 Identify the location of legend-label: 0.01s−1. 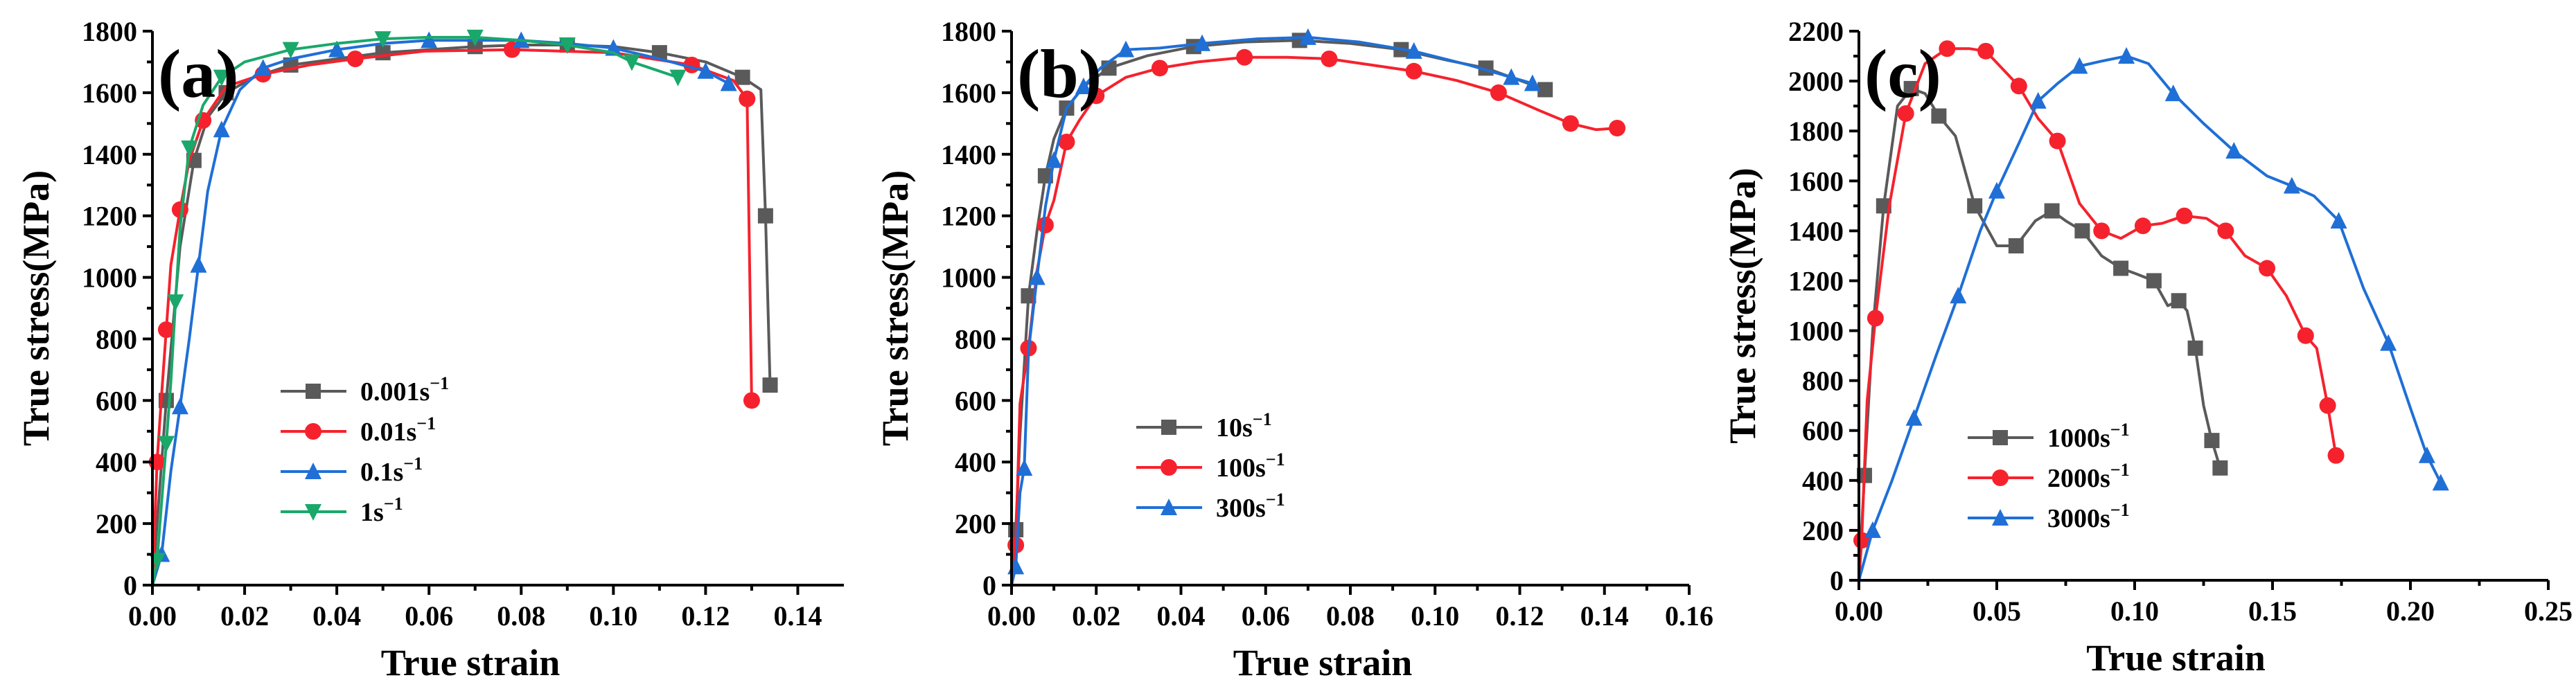
(398, 430).